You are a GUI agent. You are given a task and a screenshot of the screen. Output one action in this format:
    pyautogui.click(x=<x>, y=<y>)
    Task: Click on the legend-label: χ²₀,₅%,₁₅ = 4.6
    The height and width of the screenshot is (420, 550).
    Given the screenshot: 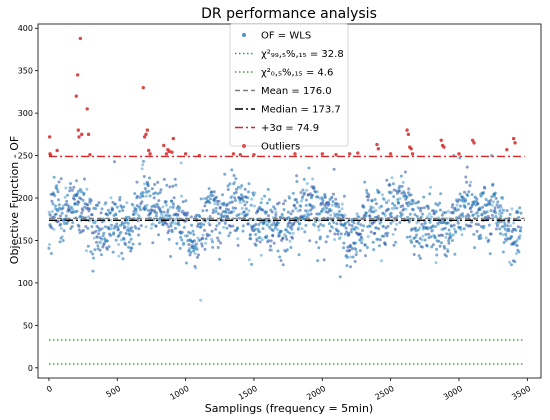 What is the action you would take?
    pyautogui.click(x=297, y=73)
    